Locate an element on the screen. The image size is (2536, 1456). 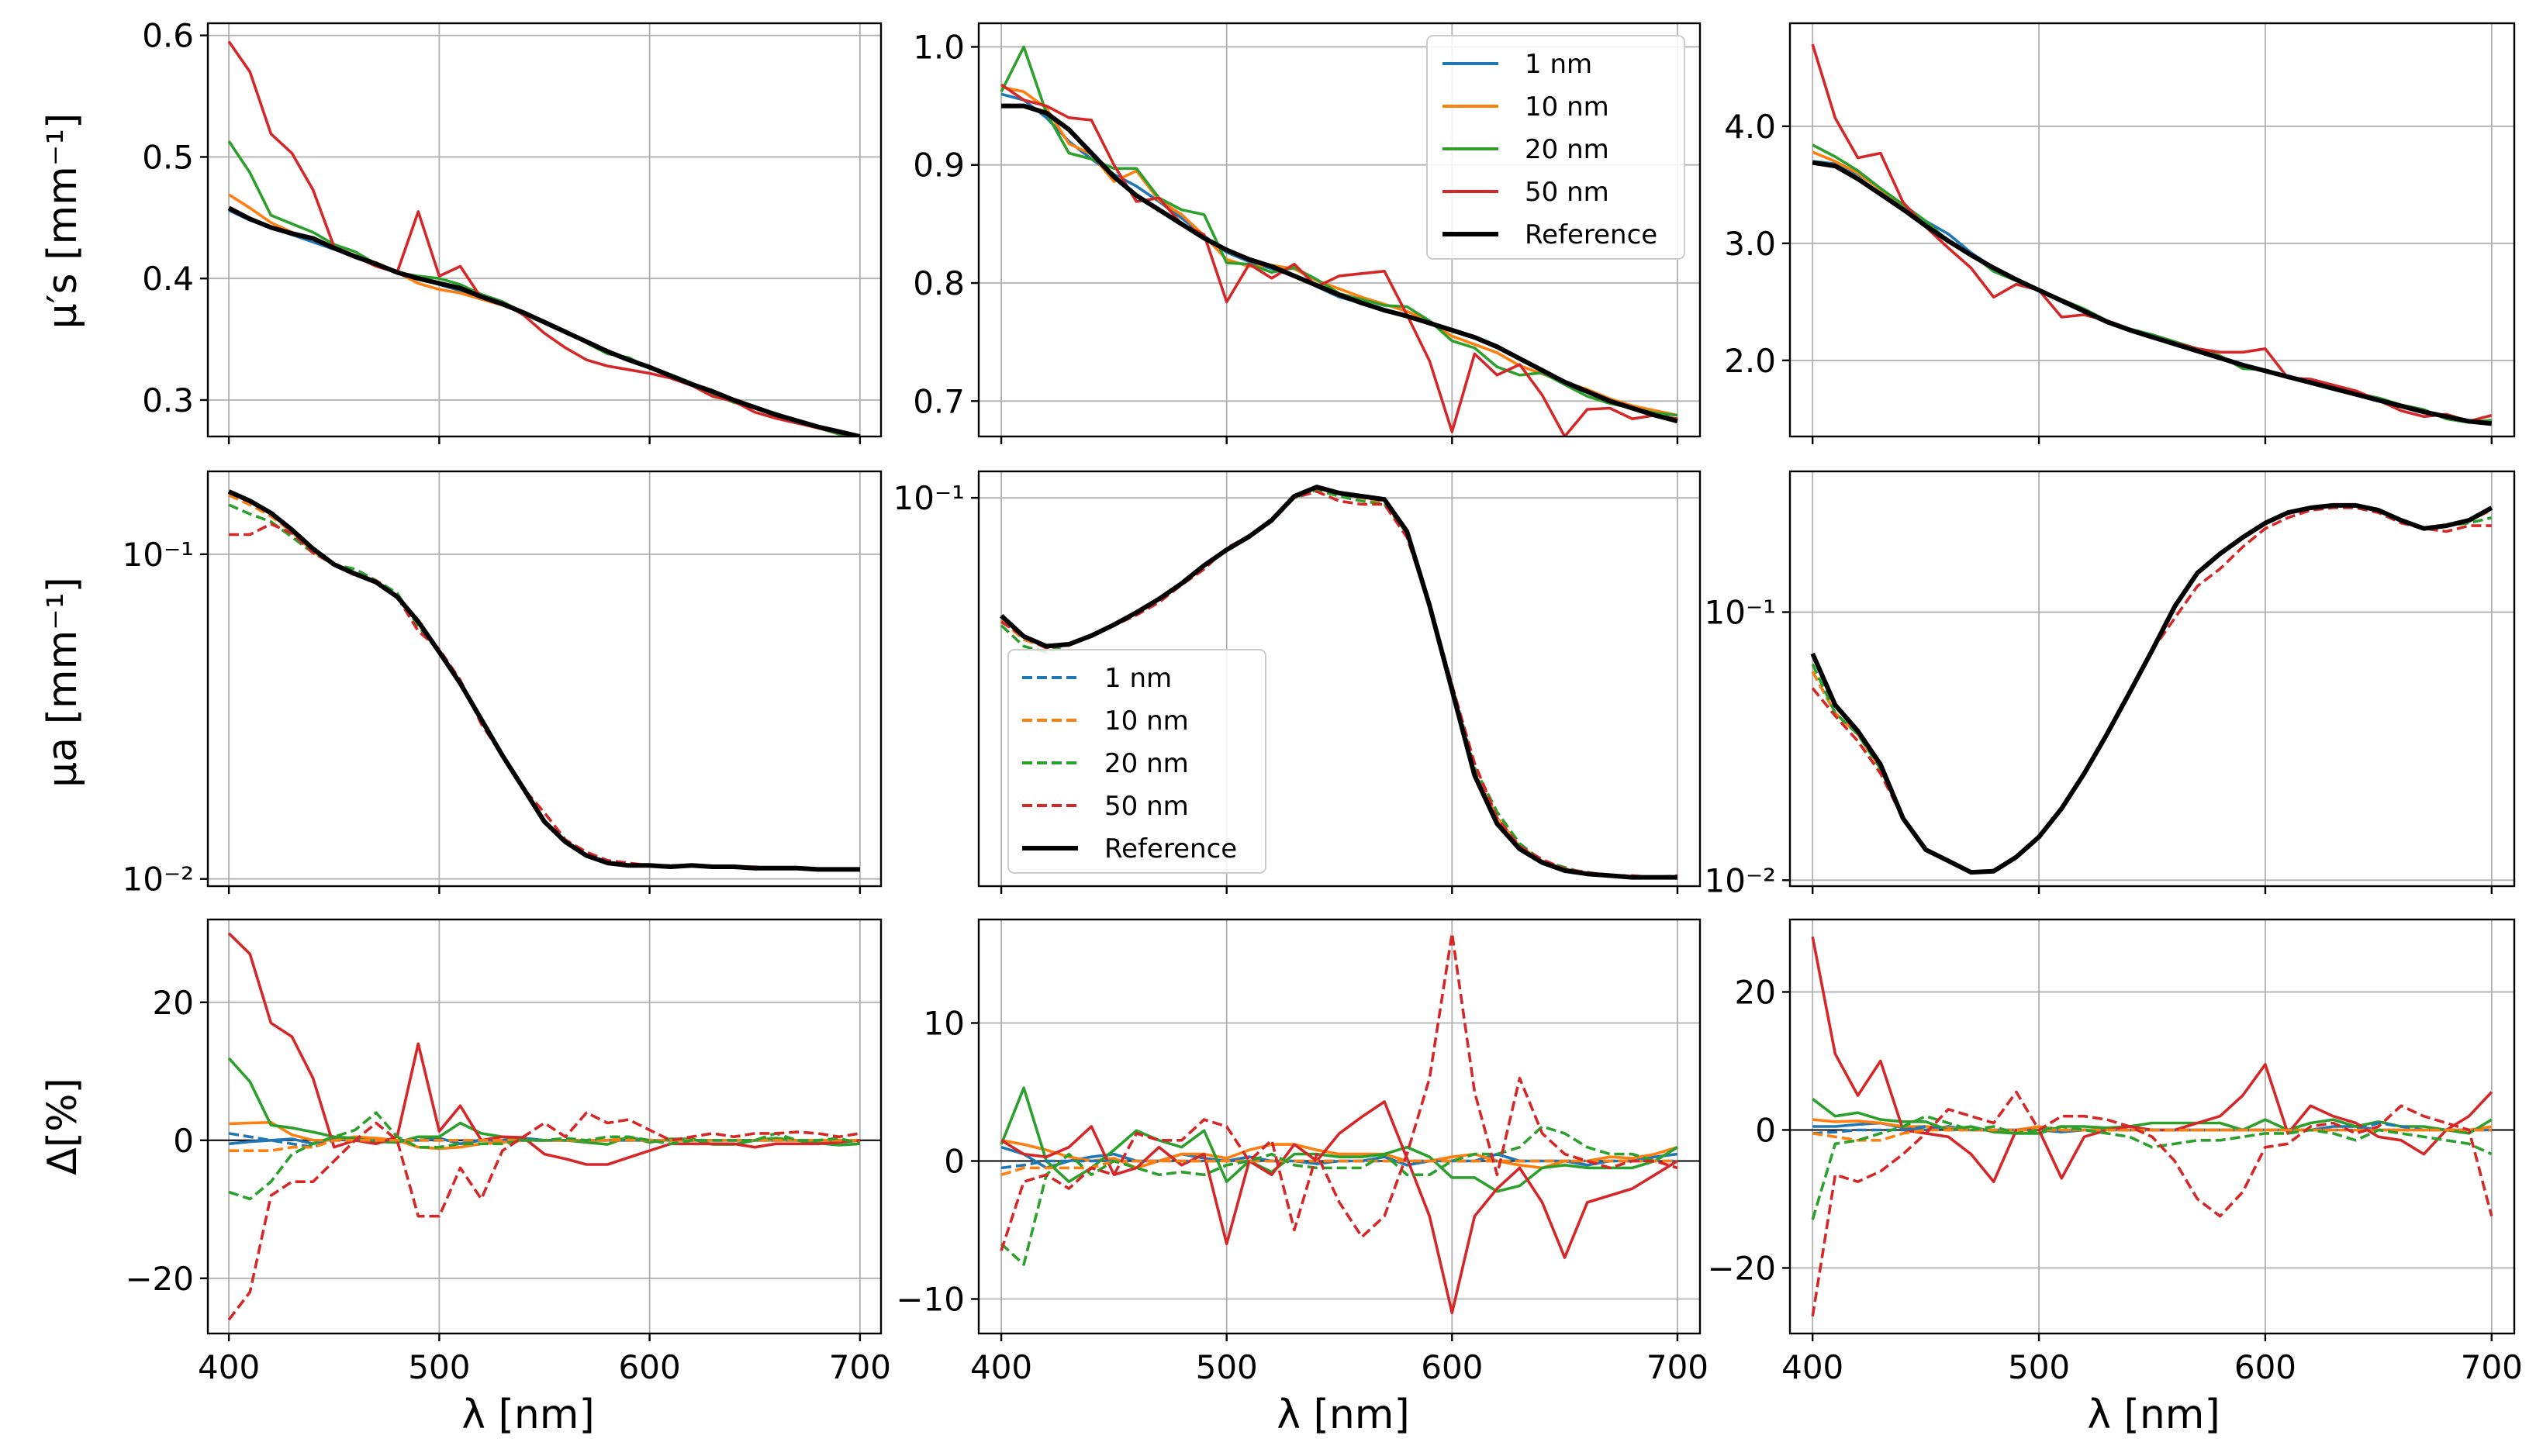
panel-r2c1-series is located at coordinates (543, 680).